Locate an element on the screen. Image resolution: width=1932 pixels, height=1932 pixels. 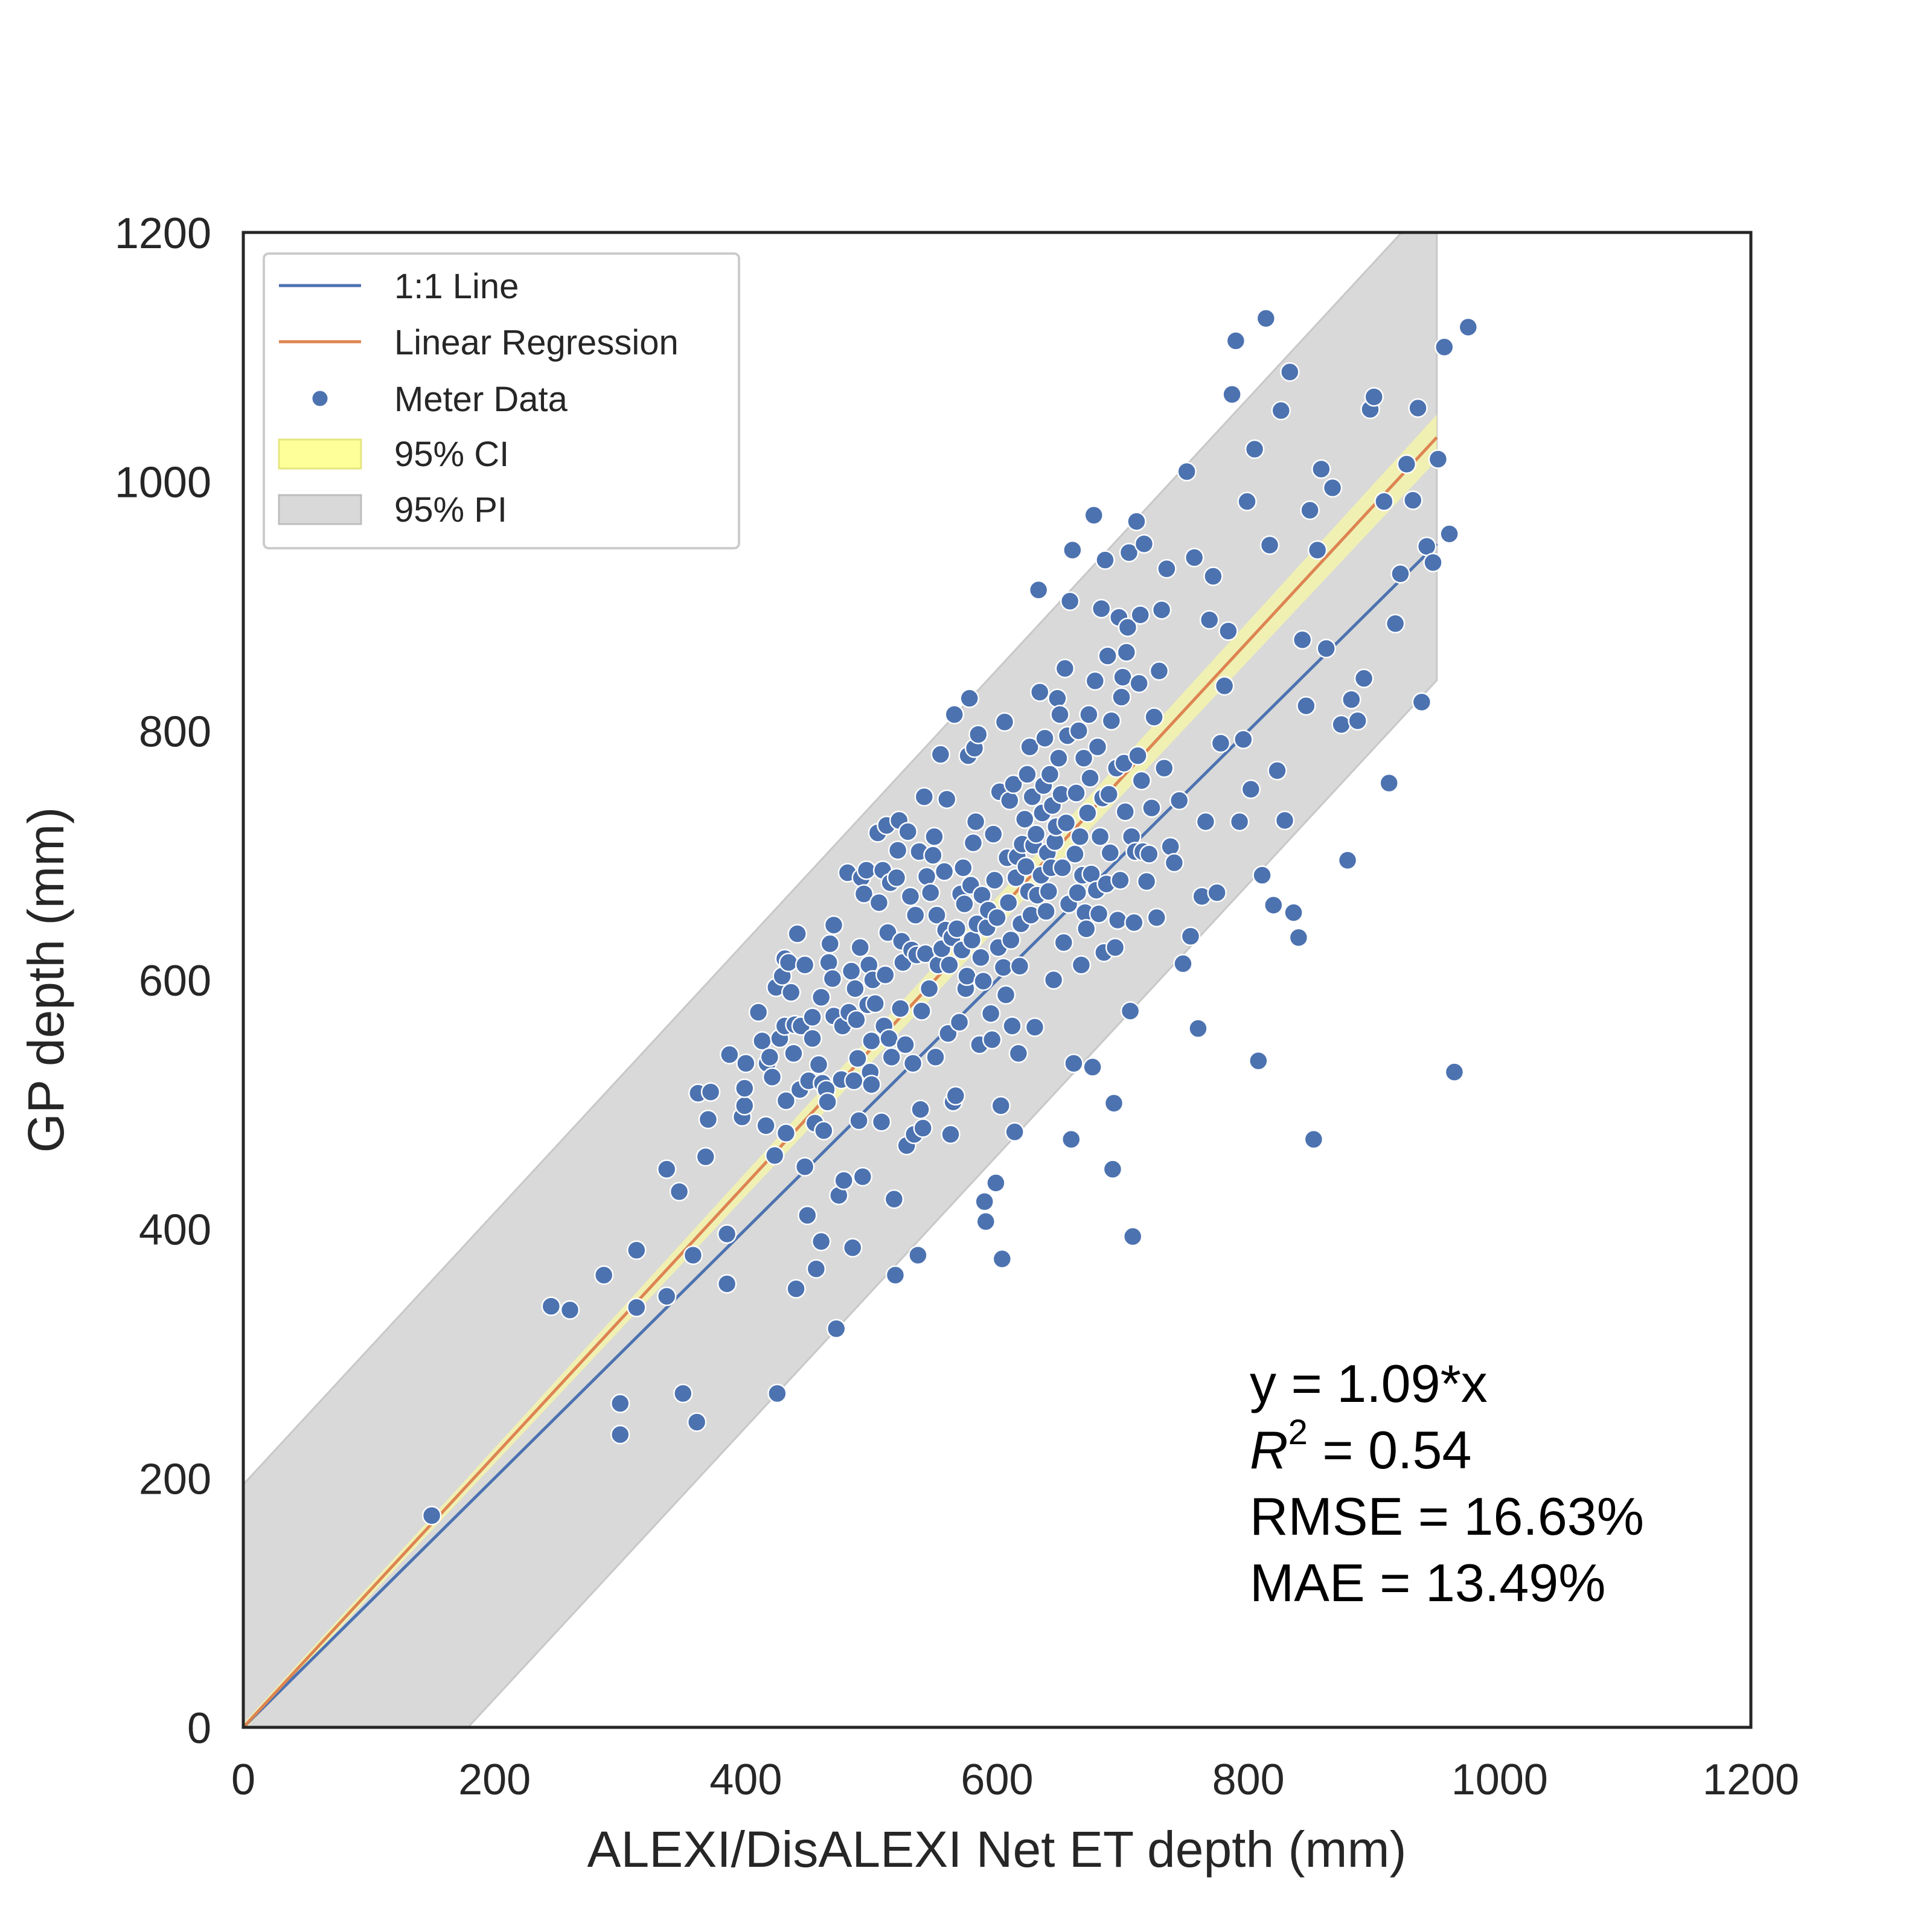
legend-entry-points: Meter Data is located at coordinates (481, 399).